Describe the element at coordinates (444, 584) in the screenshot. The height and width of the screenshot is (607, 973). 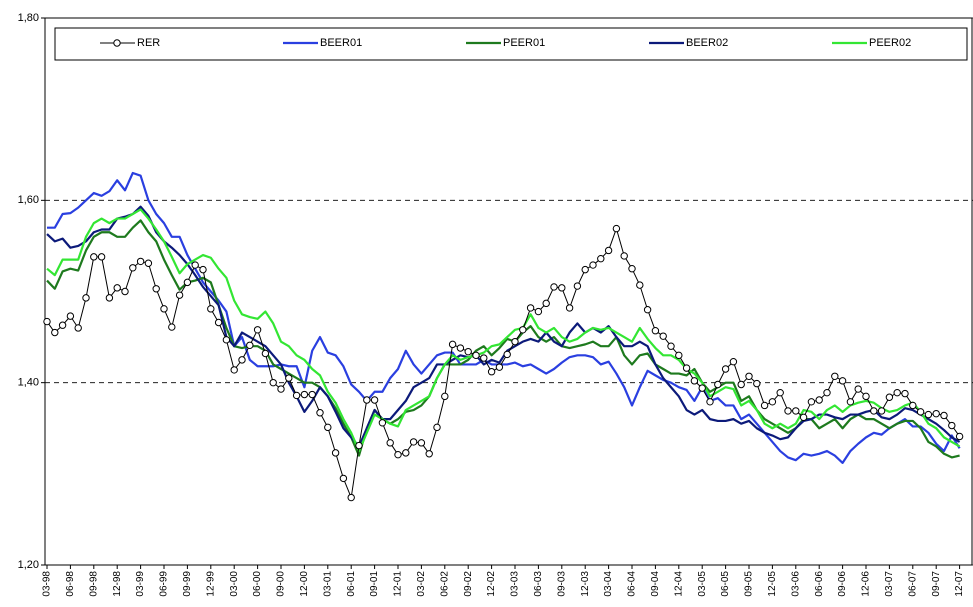
I see `x-tick-label: 06-02` at that location.